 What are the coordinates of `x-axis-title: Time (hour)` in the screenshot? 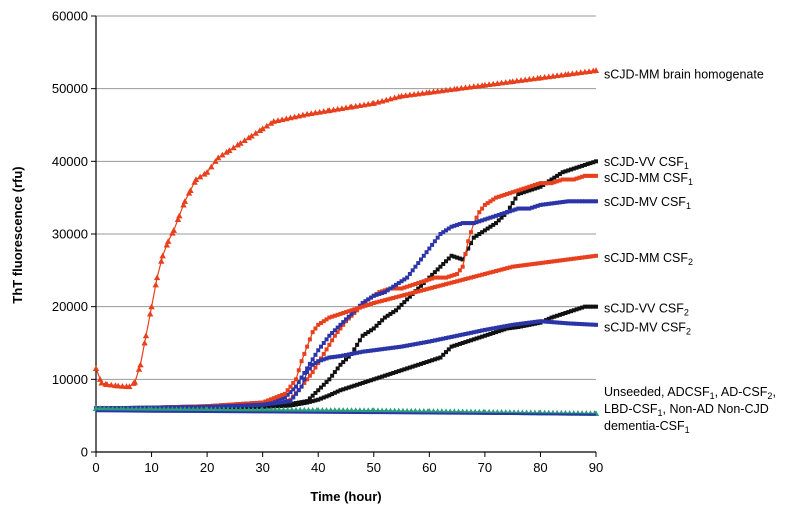 It's located at (345, 496).